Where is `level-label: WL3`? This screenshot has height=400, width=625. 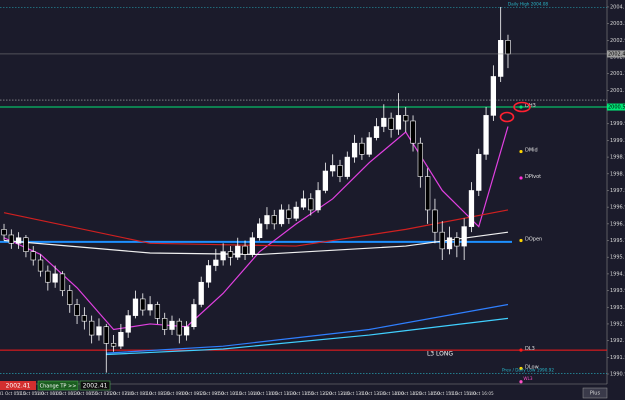 level-label: WL3 is located at coordinates (527, 378).